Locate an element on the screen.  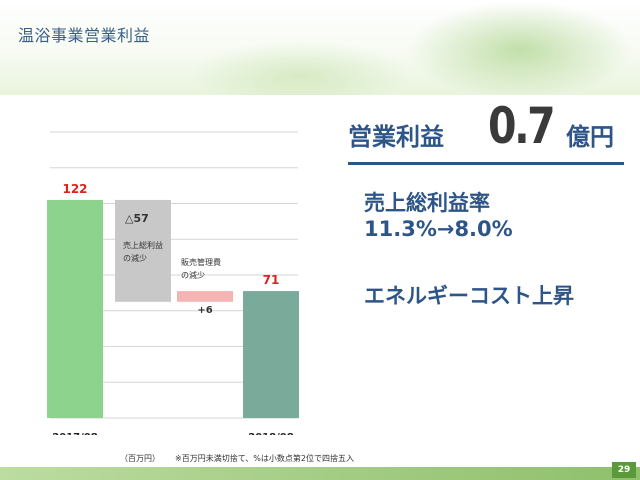
operating-profit-unit: 億円 is located at coordinates (590, 137).